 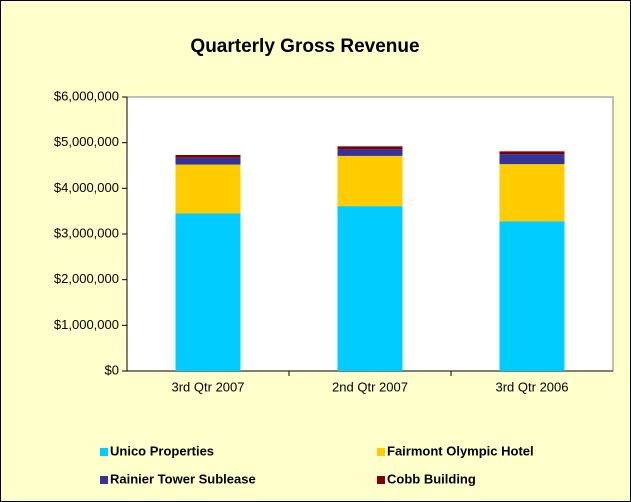 I want to click on y-tick-label: $1,000,000, so click(x=86, y=324).